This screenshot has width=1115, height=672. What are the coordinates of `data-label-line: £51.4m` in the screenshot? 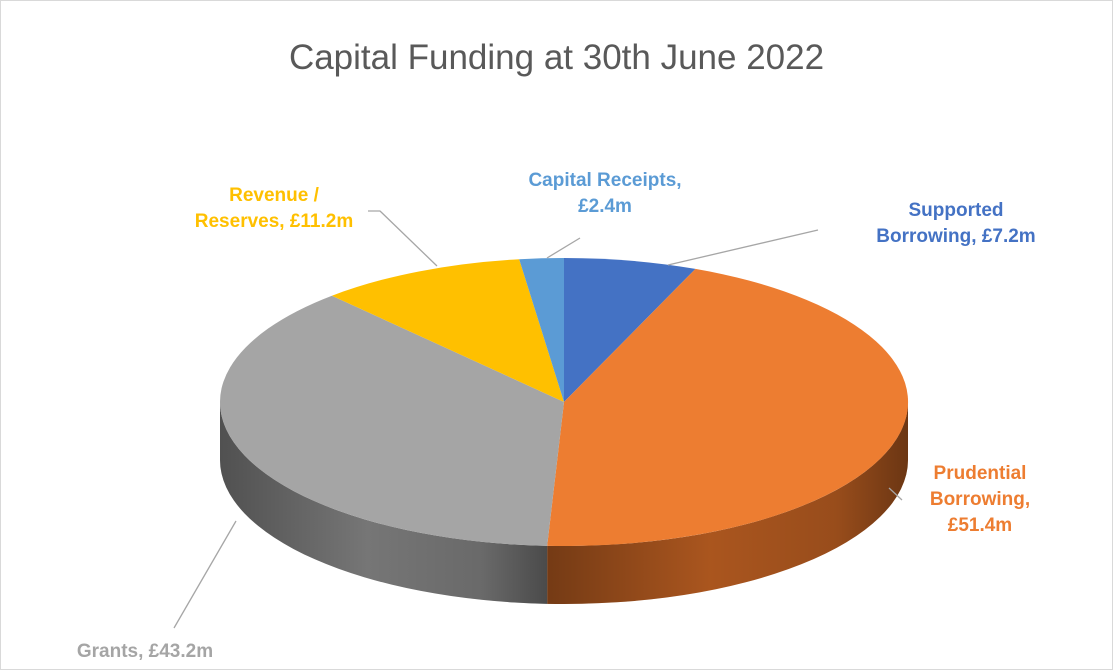 It's located at (980, 525).